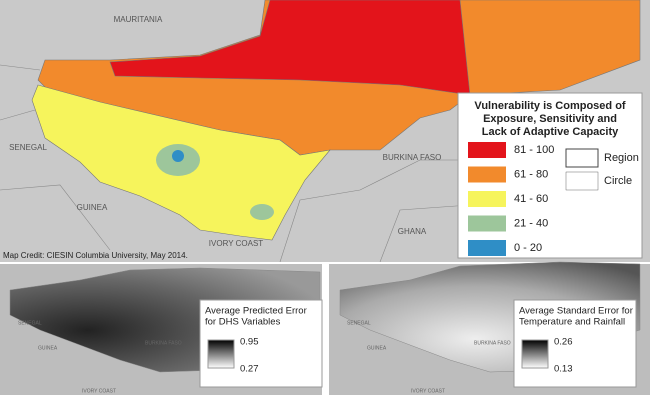 This screenshot has height=400, width=650. What do you see at coordinates (249, 342) in the screenshot?
I see `ramp-max-label: 0.95` at bounding box center [249, 342].